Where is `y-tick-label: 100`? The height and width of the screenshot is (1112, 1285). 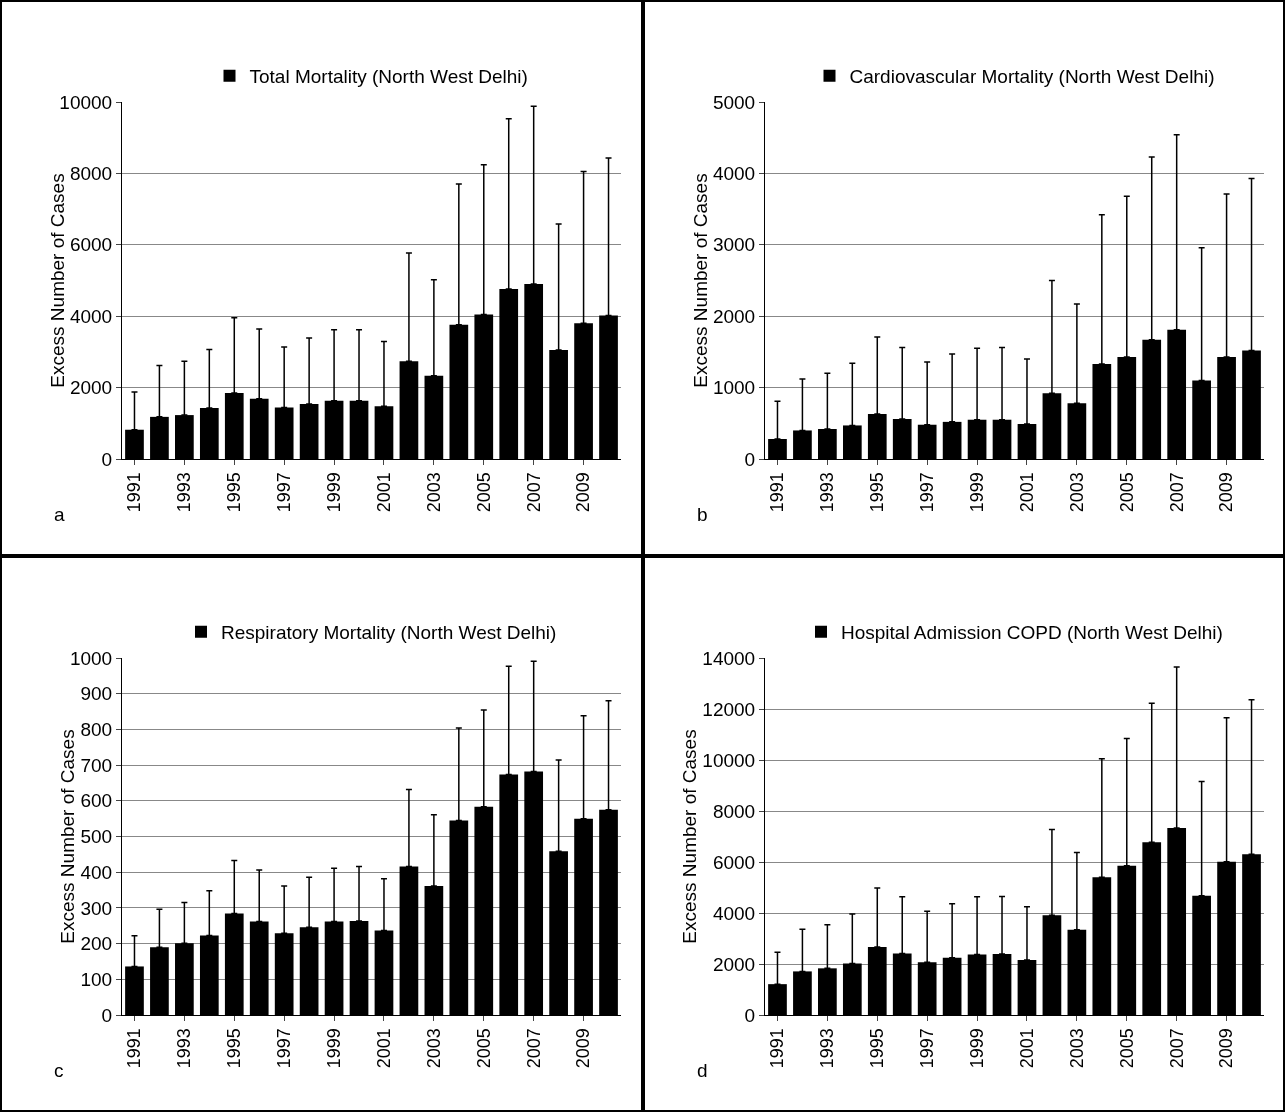
y-tick-label: 100 is located at coordinates (96, 979).